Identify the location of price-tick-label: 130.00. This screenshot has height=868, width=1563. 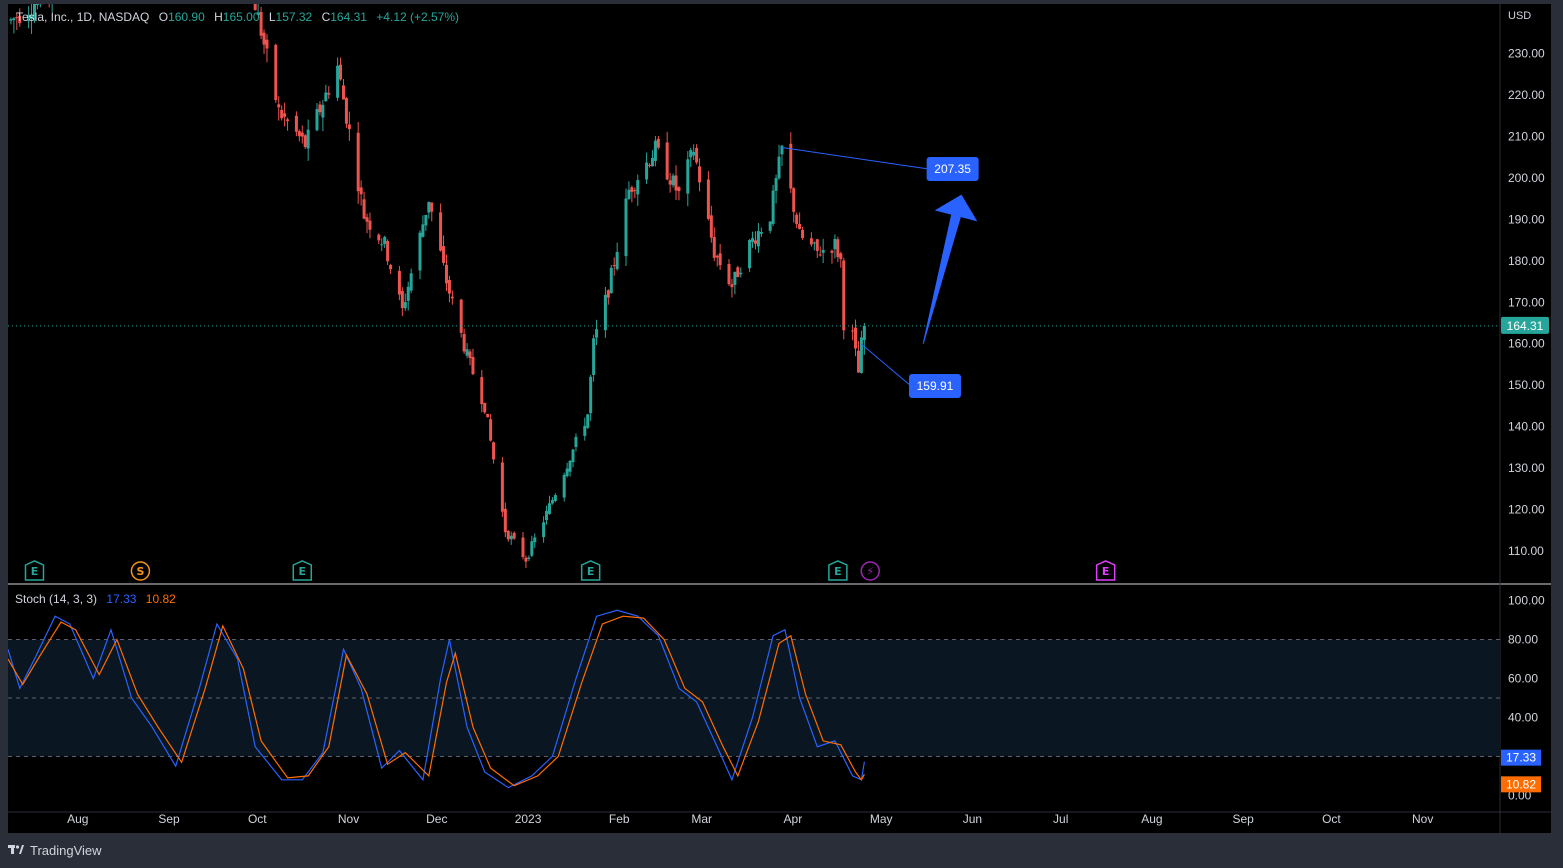
(1526, 468).